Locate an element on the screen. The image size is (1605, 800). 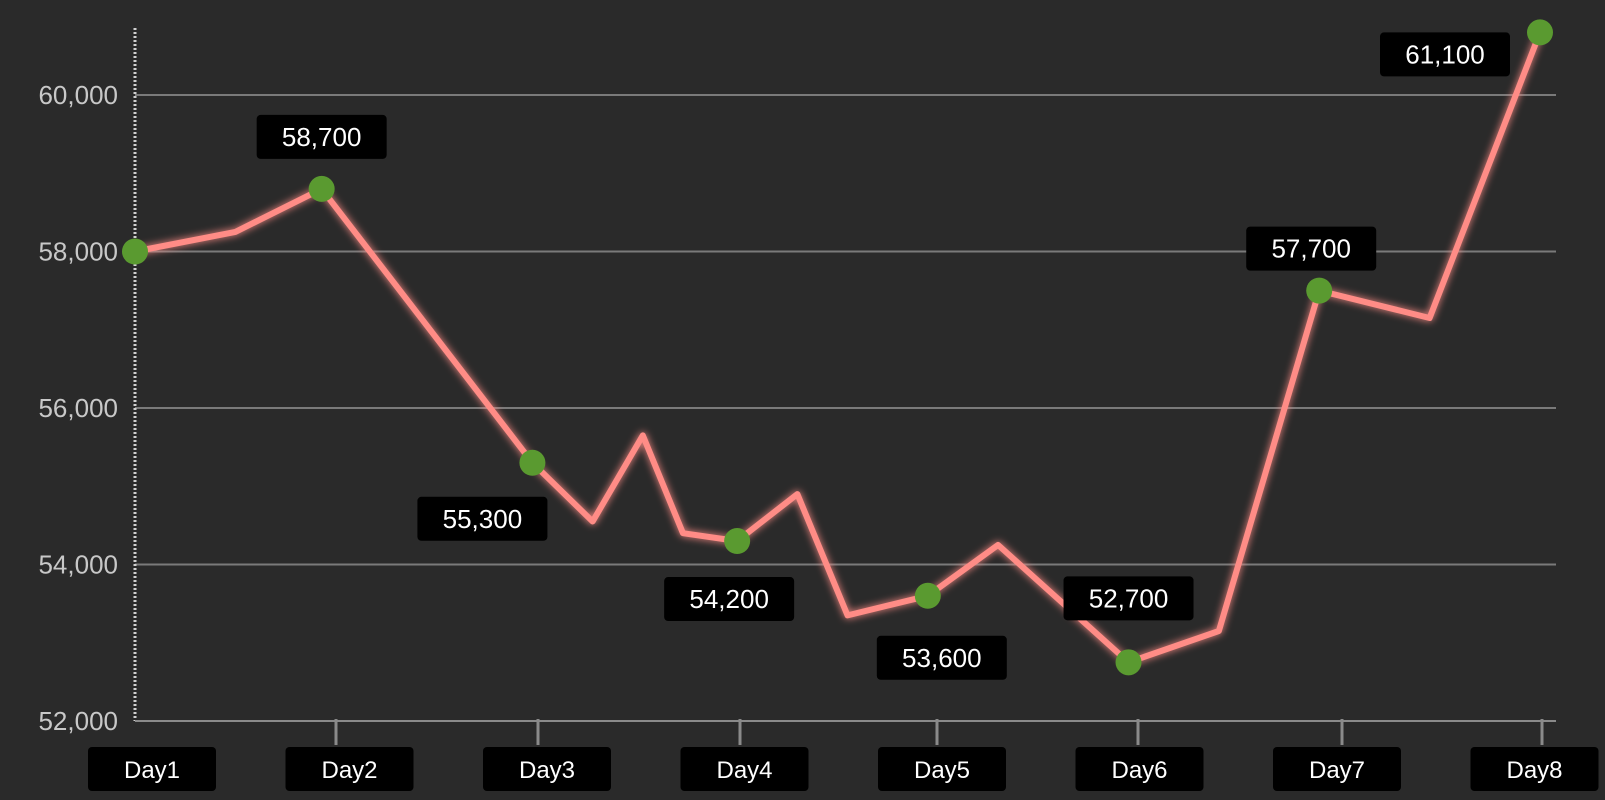
x-tick-label: Day2 is located at coordinates (349, 770).